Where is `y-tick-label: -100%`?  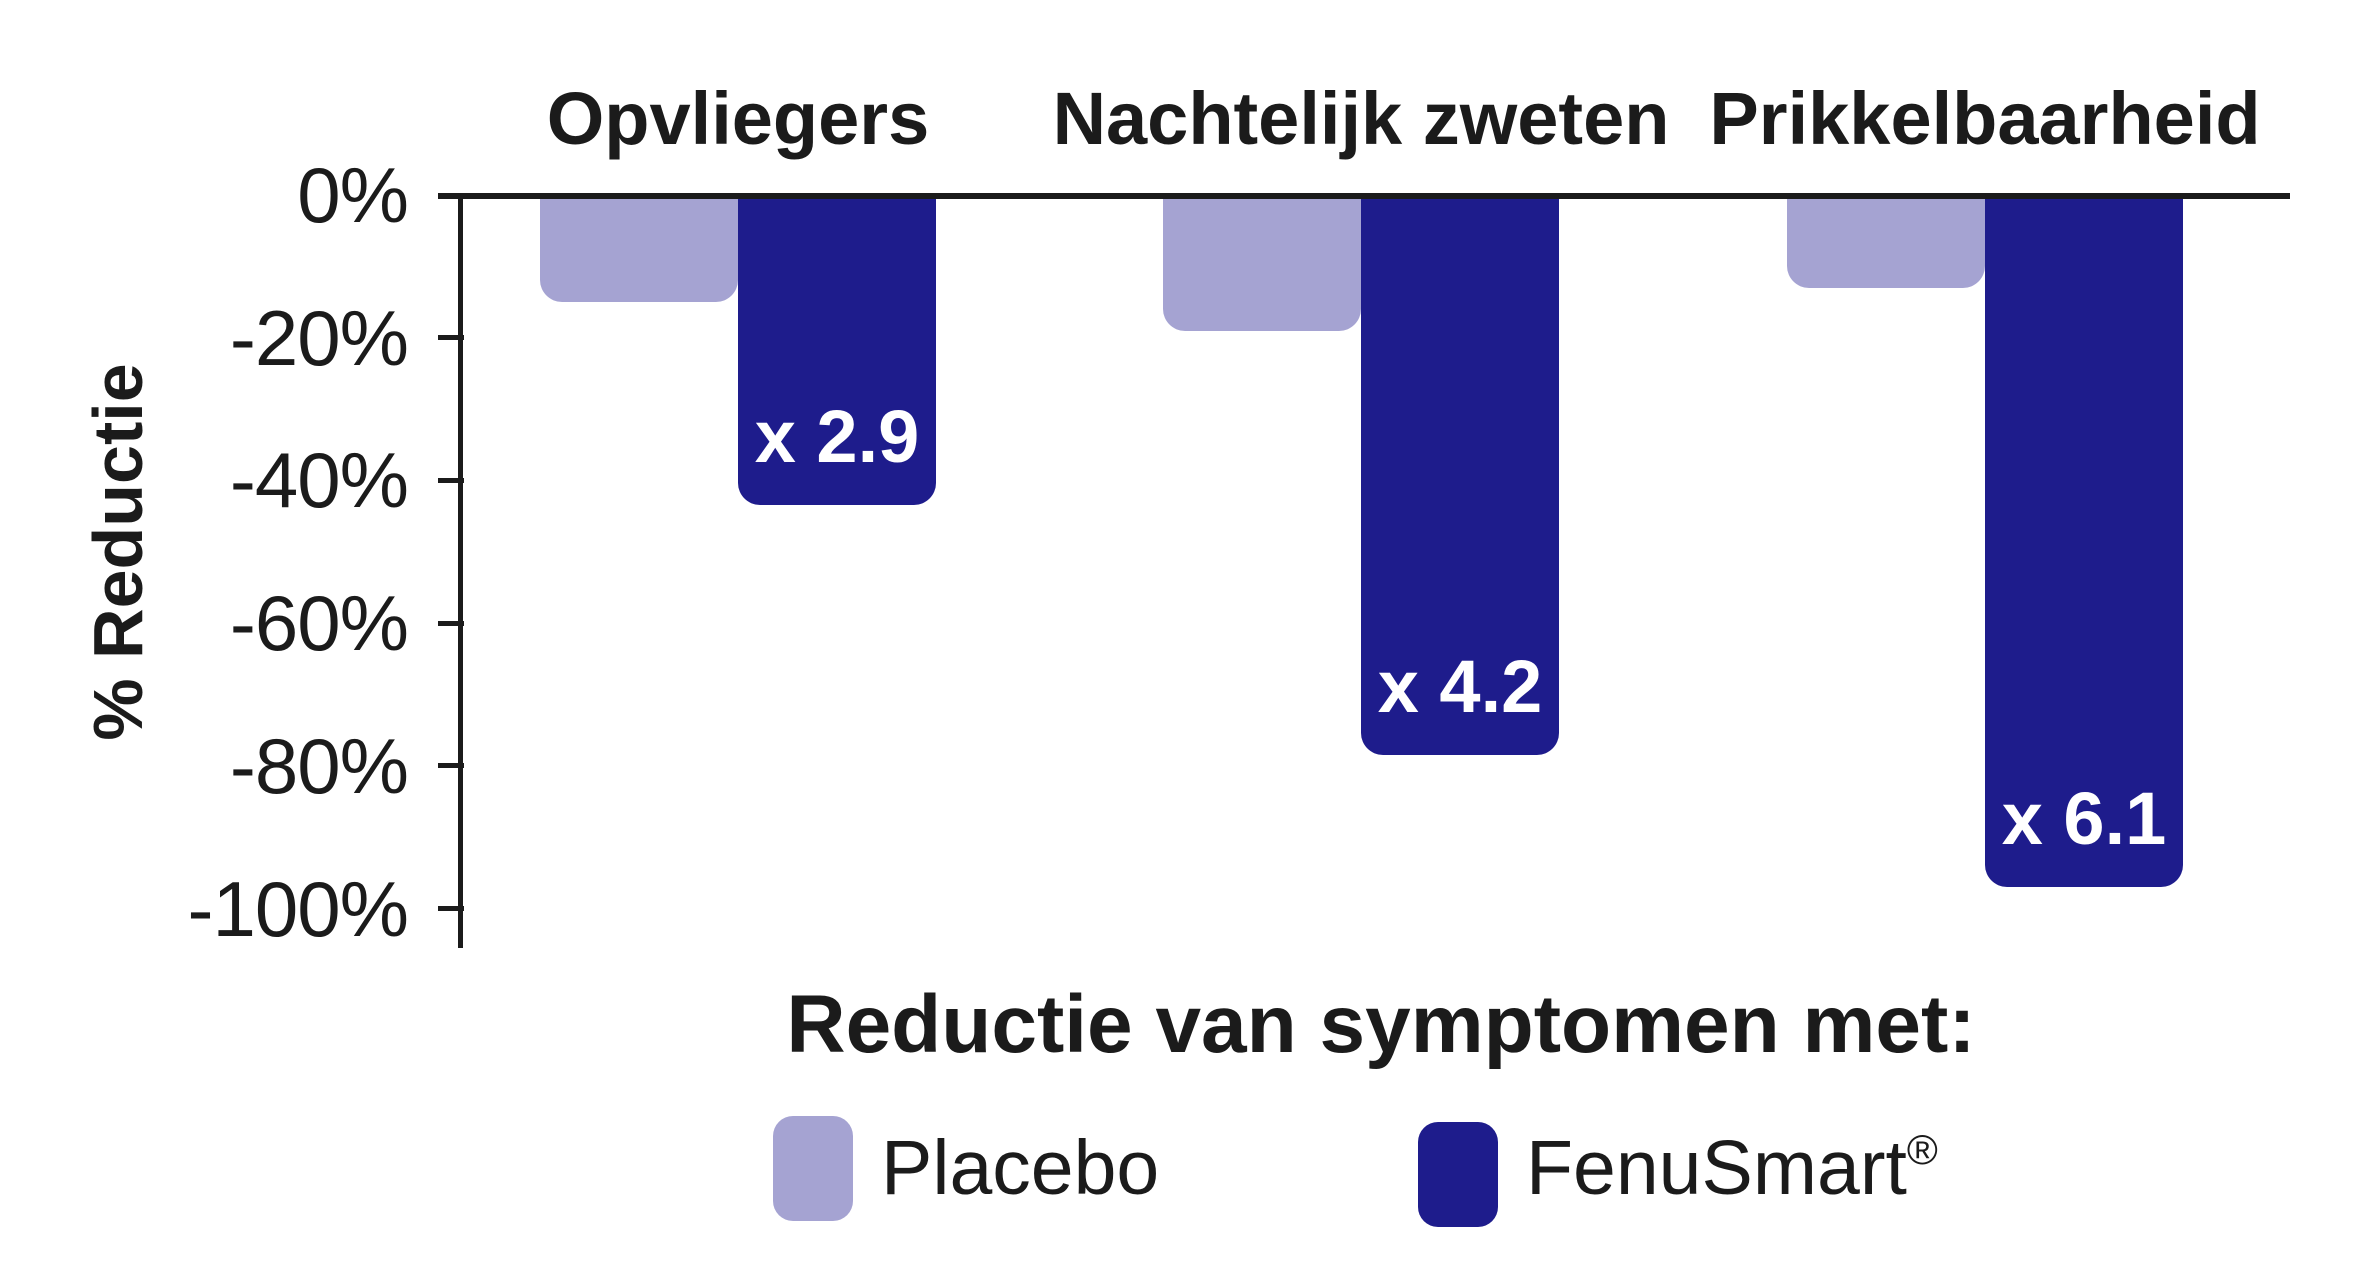 y-tick-label: -100% is located at coordinates (298, 908).